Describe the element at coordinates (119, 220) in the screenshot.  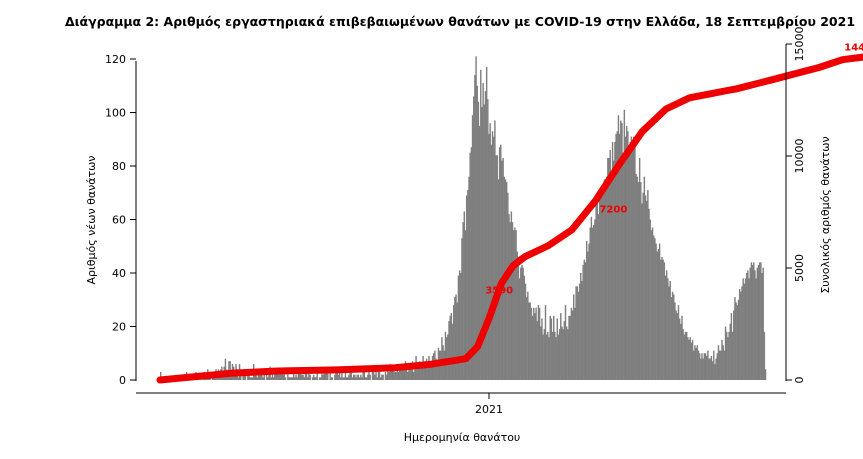
I see `y-tick-label: 60` at that location.